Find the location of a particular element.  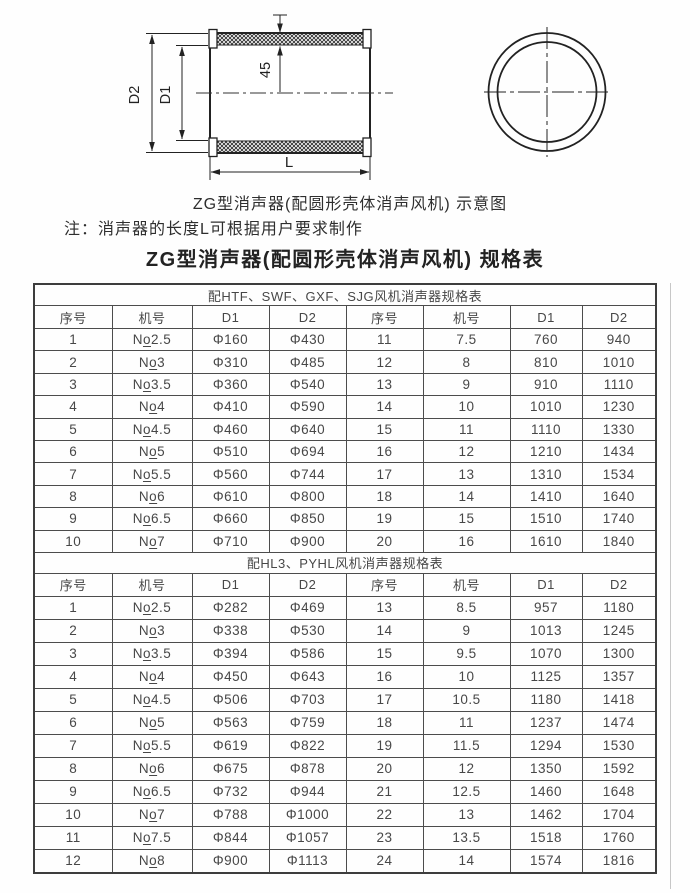

cell: Φ1113 is located at coordinates (307, 861).